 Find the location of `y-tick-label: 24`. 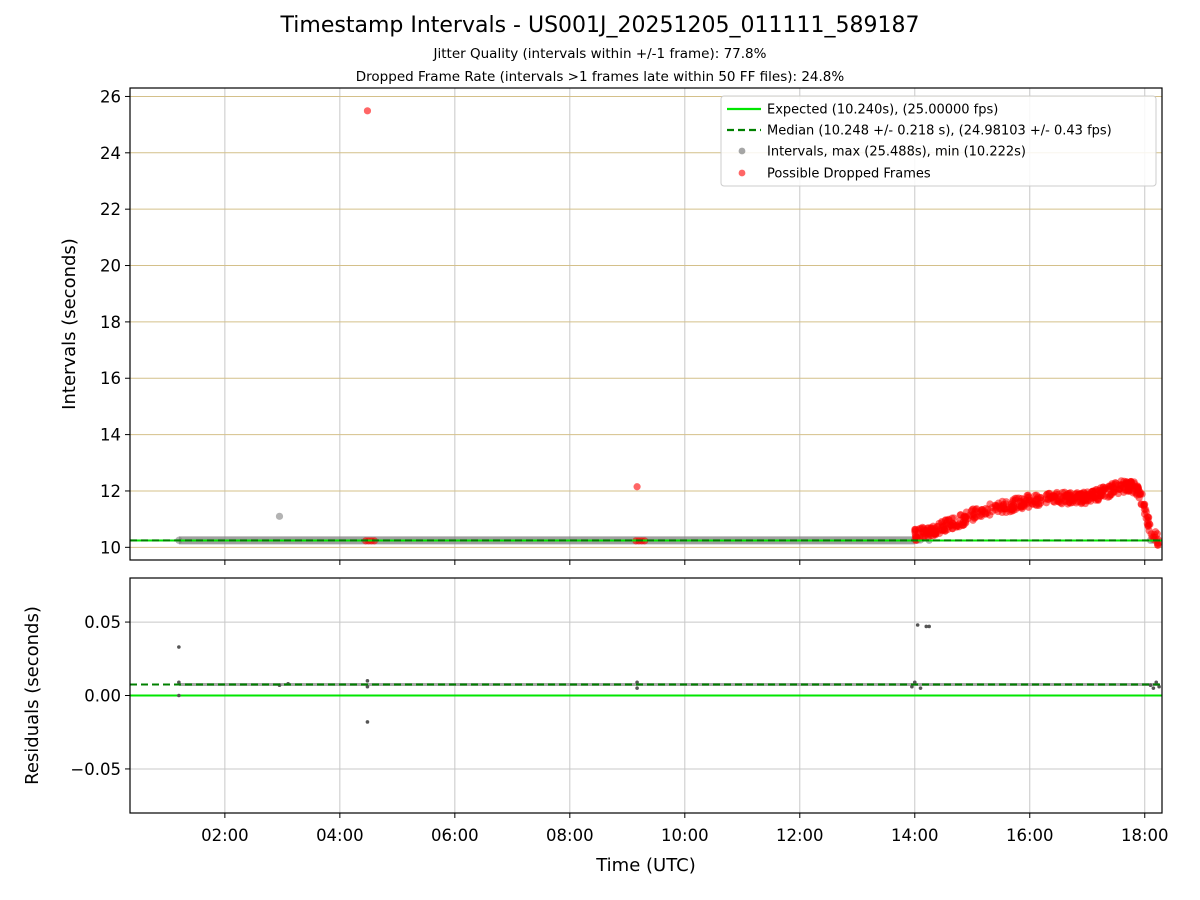

y-tick-label: 24 is located at coordinates (110, 153).